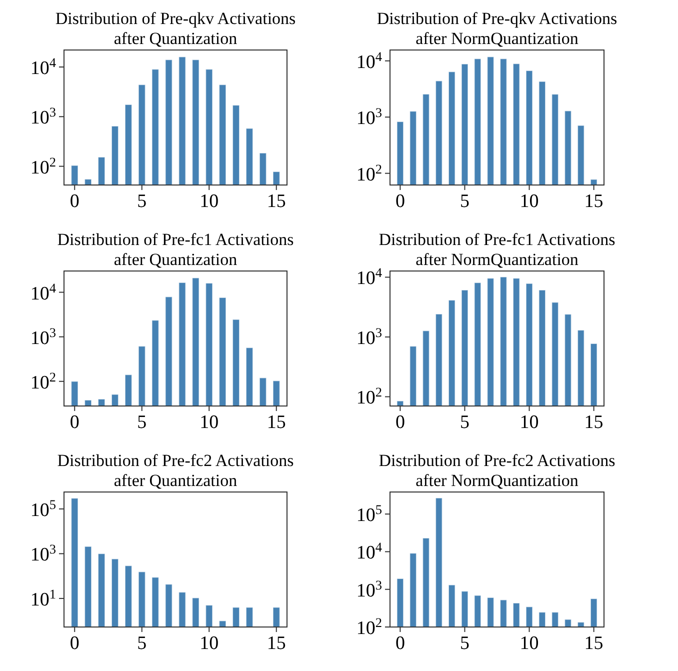 This screenshot has width=678, height=671. What do you see at coordinates (497, 470) in the screenshot?
I see `chart-title: Distribution of Pre-fc2 Activations after NormQuantization` at bounding box center [497, 470].